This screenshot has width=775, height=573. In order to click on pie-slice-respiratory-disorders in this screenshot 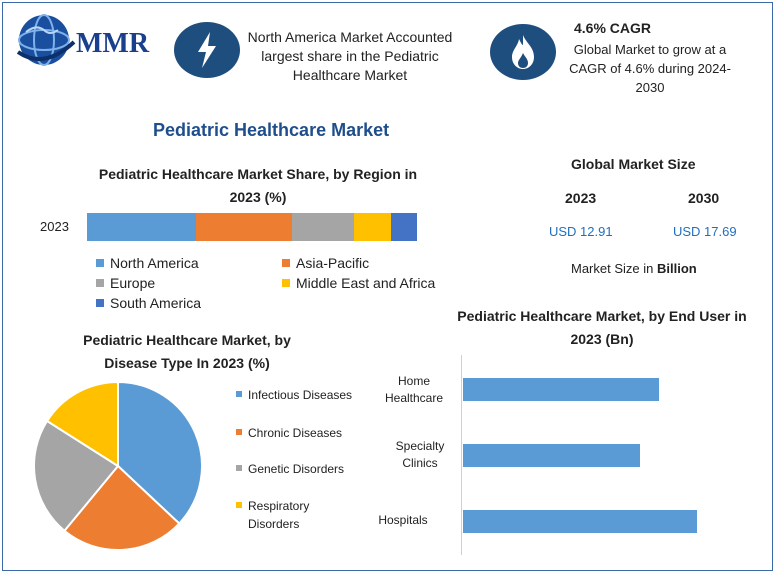, I will do `click(82, 424)`.